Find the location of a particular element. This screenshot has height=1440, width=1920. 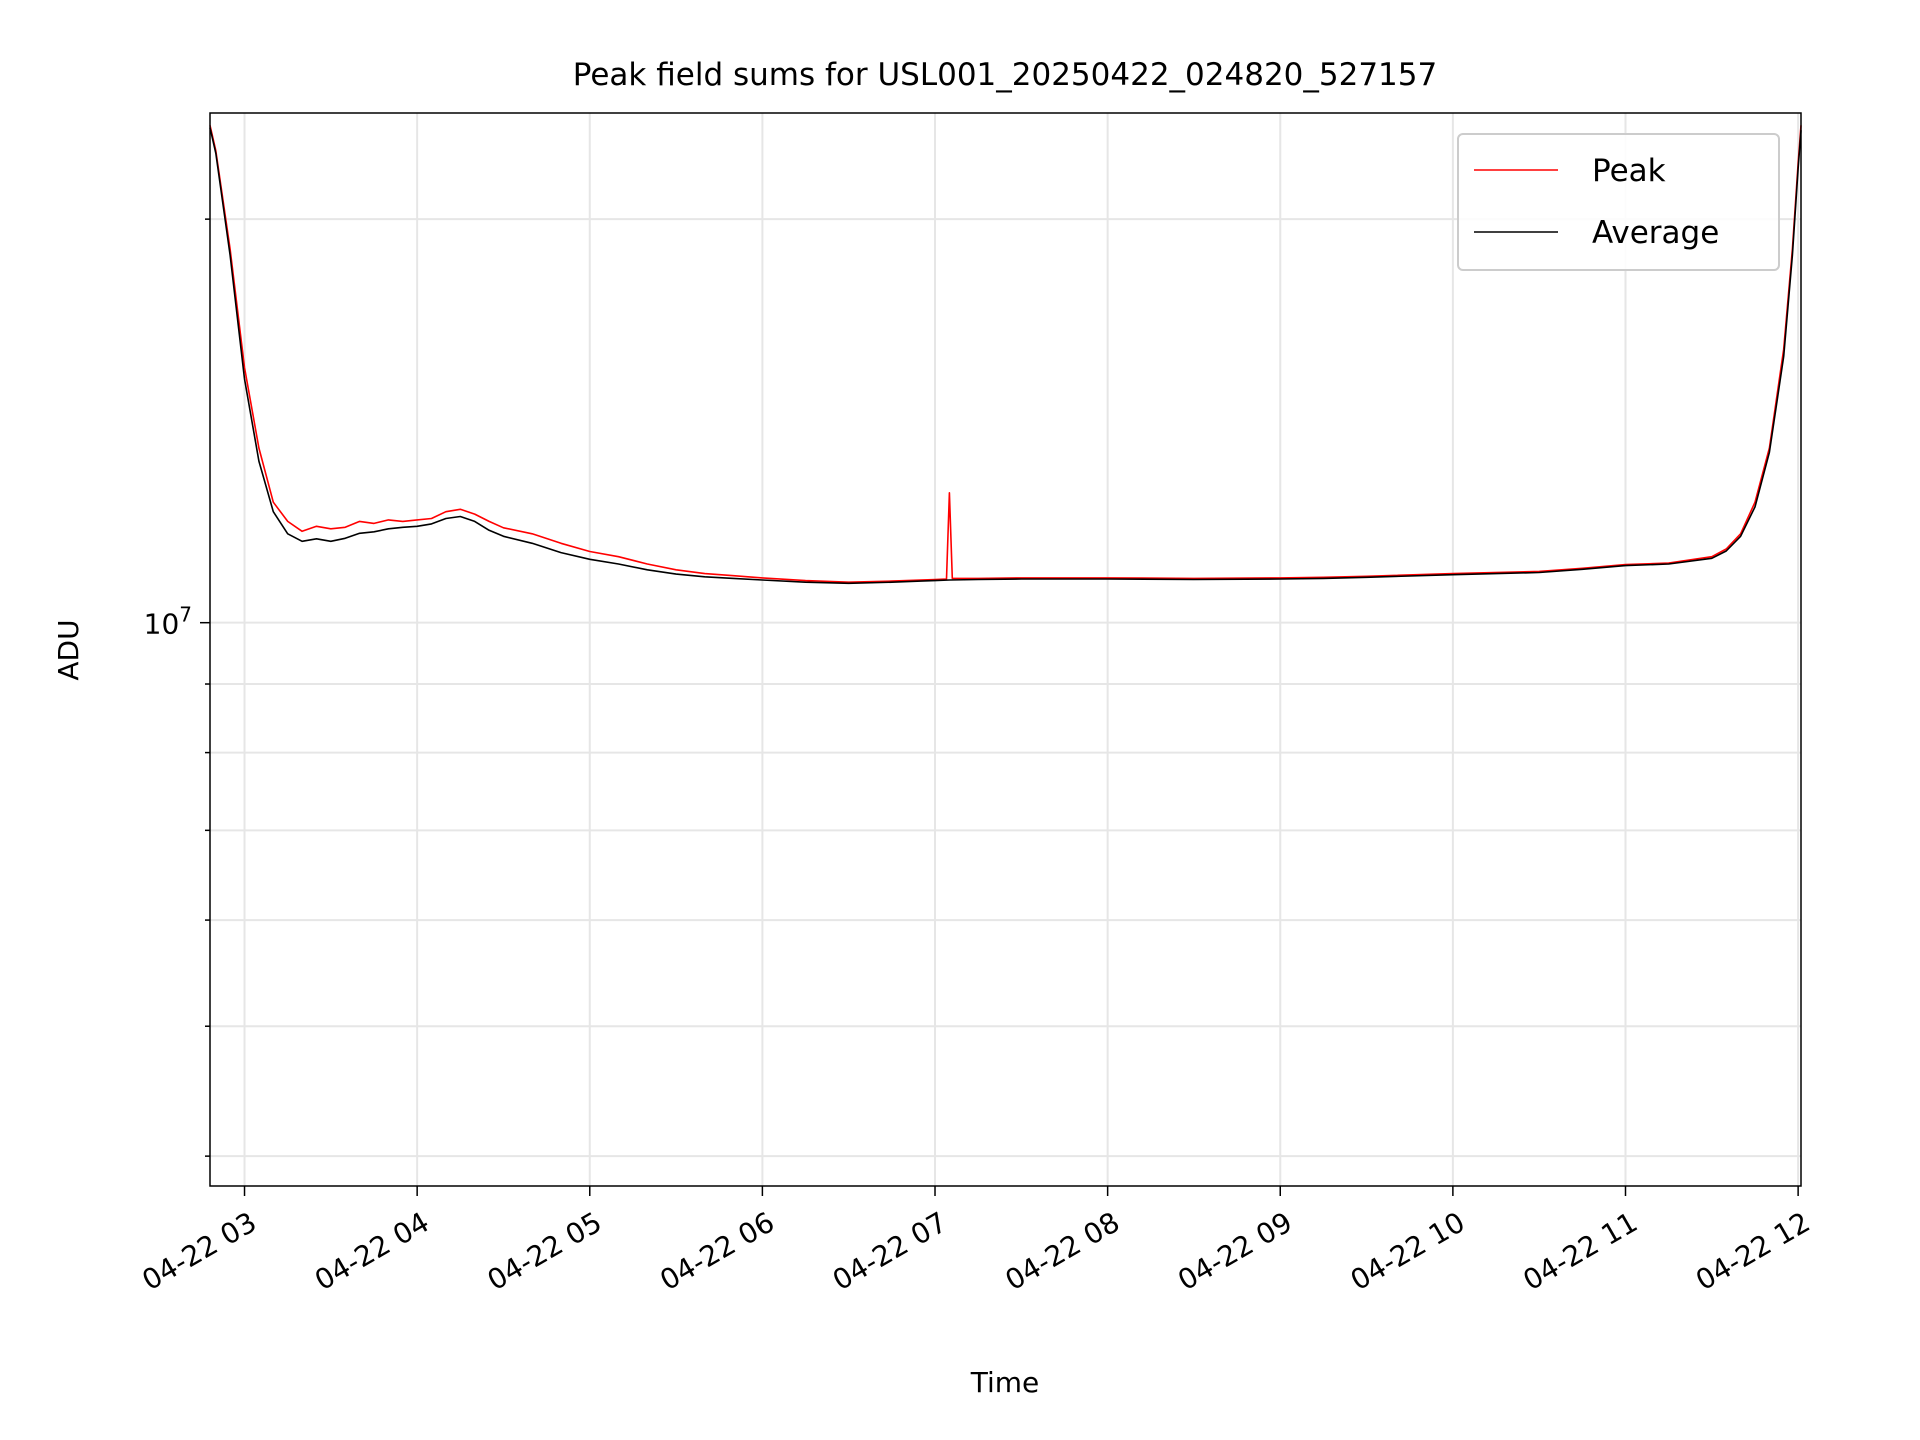

legend: Peak Average is located at coordinates (1618, 202).